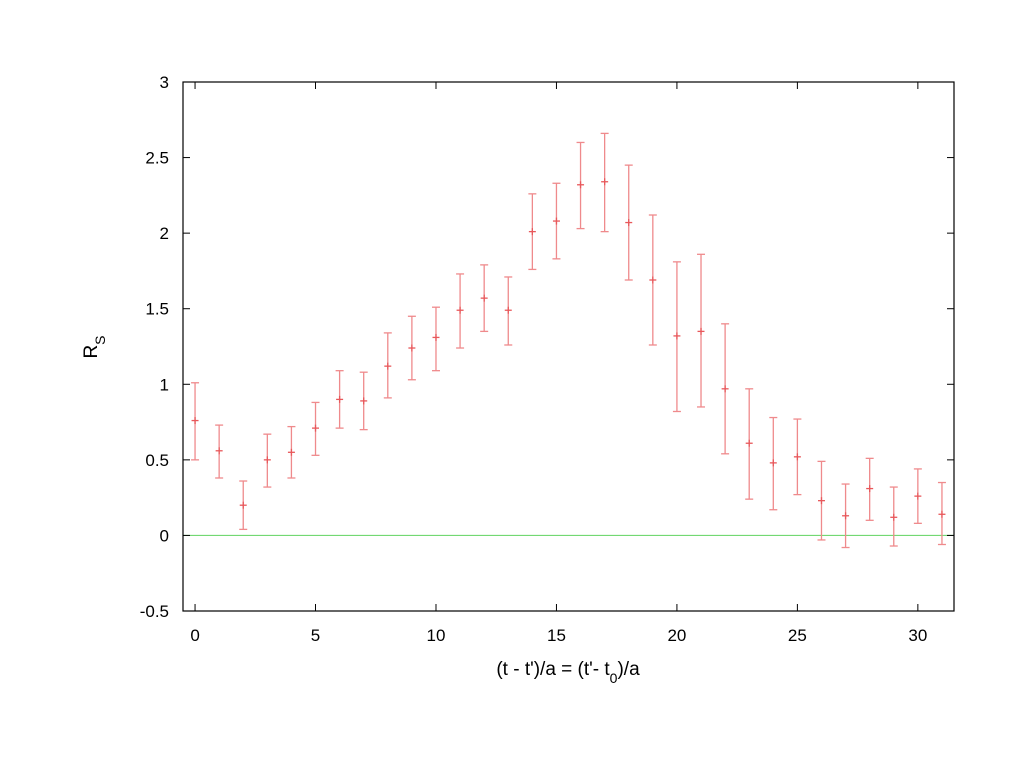 The image size is (1023, 767). I want to click on y-tick-label: 2.5, so click(157, 158).